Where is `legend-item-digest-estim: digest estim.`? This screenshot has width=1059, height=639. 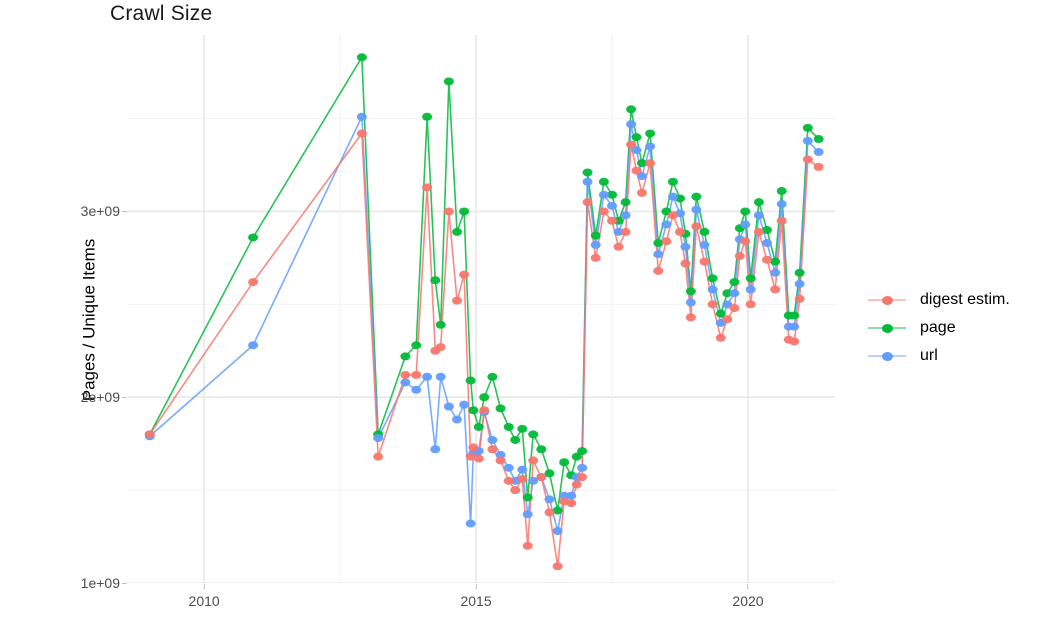 legend-item-digest-estim: digest estim. is located at coordinates (960, 300).